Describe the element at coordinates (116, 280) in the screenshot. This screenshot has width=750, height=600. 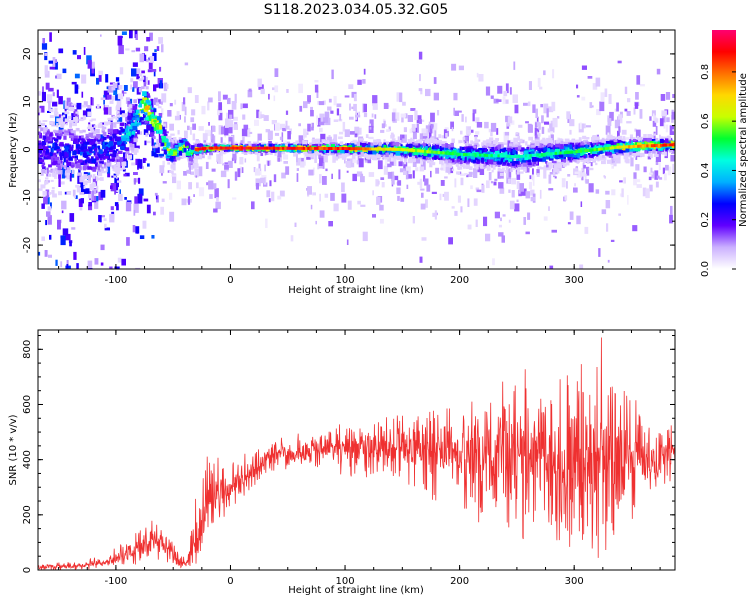
I see `spectrogram-x-tick-label: -100` at that location.